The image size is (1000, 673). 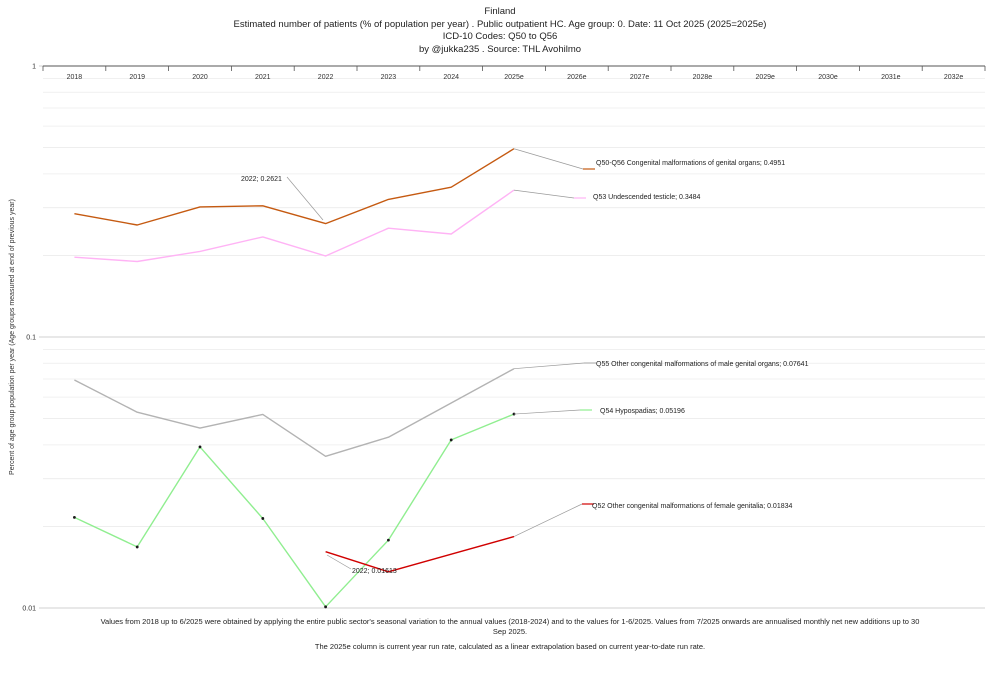 What do you see at coordinates (29, 609) in the screenshot?
I see `y-tick-label: 0.01` at bounding box center [29, 609].